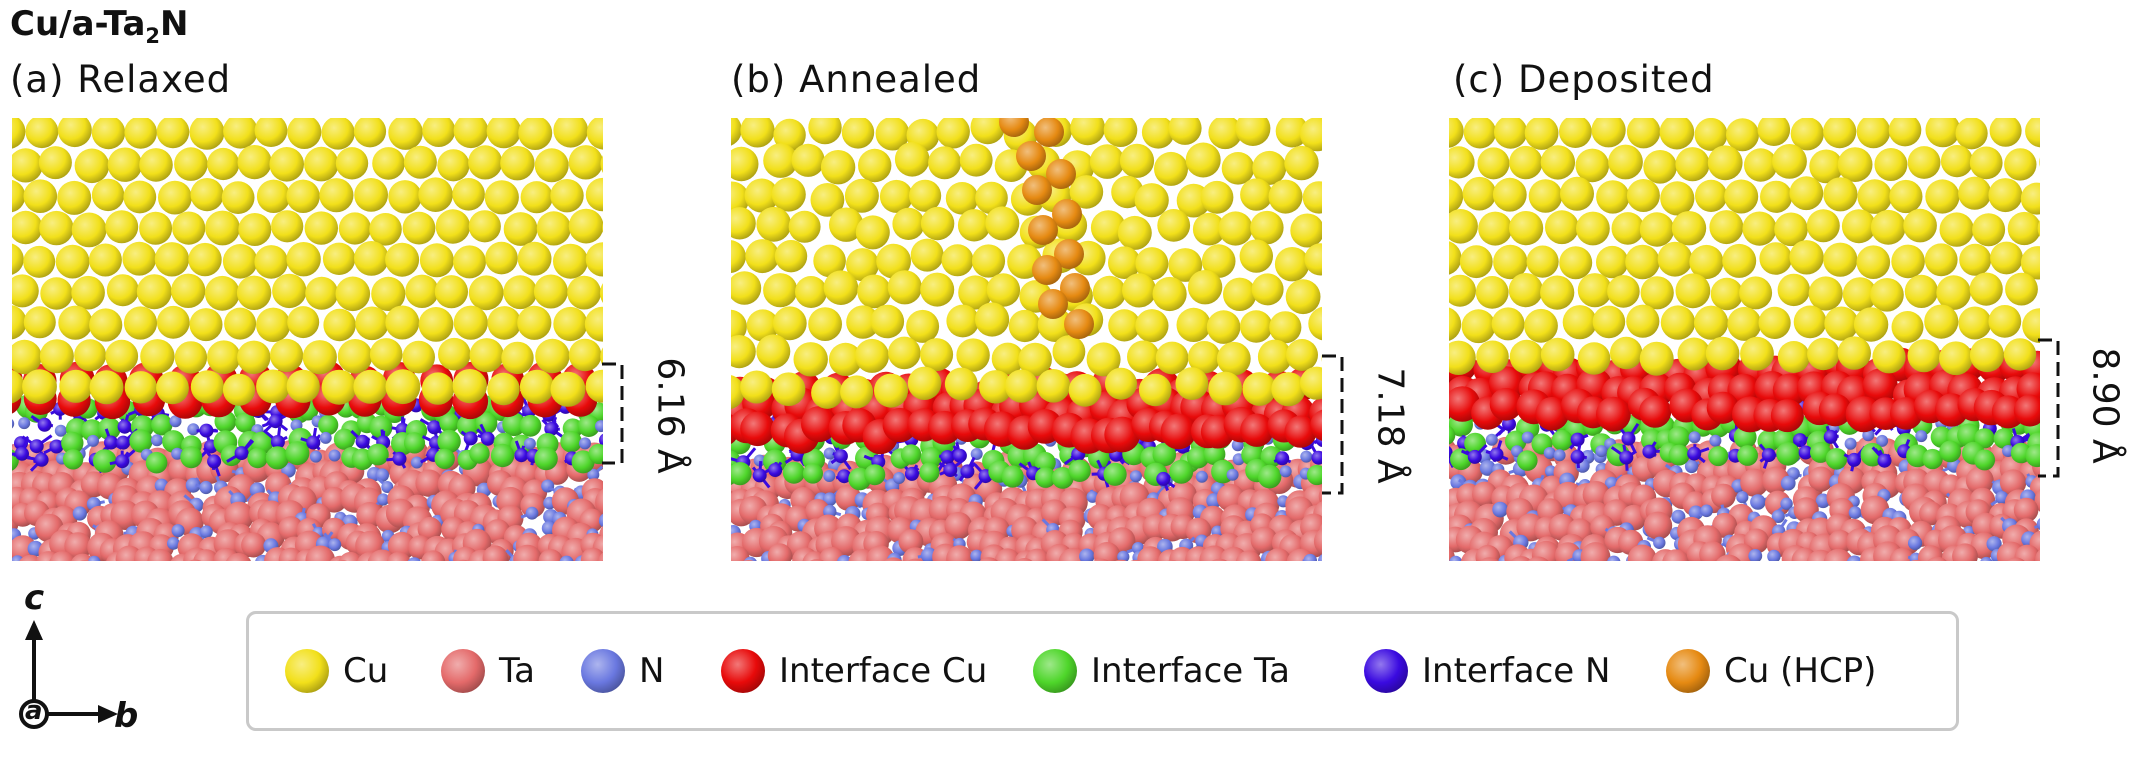  What do you see at coordinates (99, 26) in the screenshot?
I see `figure-title: Cu/a-Ta2N` at bounding box center [99, 26].